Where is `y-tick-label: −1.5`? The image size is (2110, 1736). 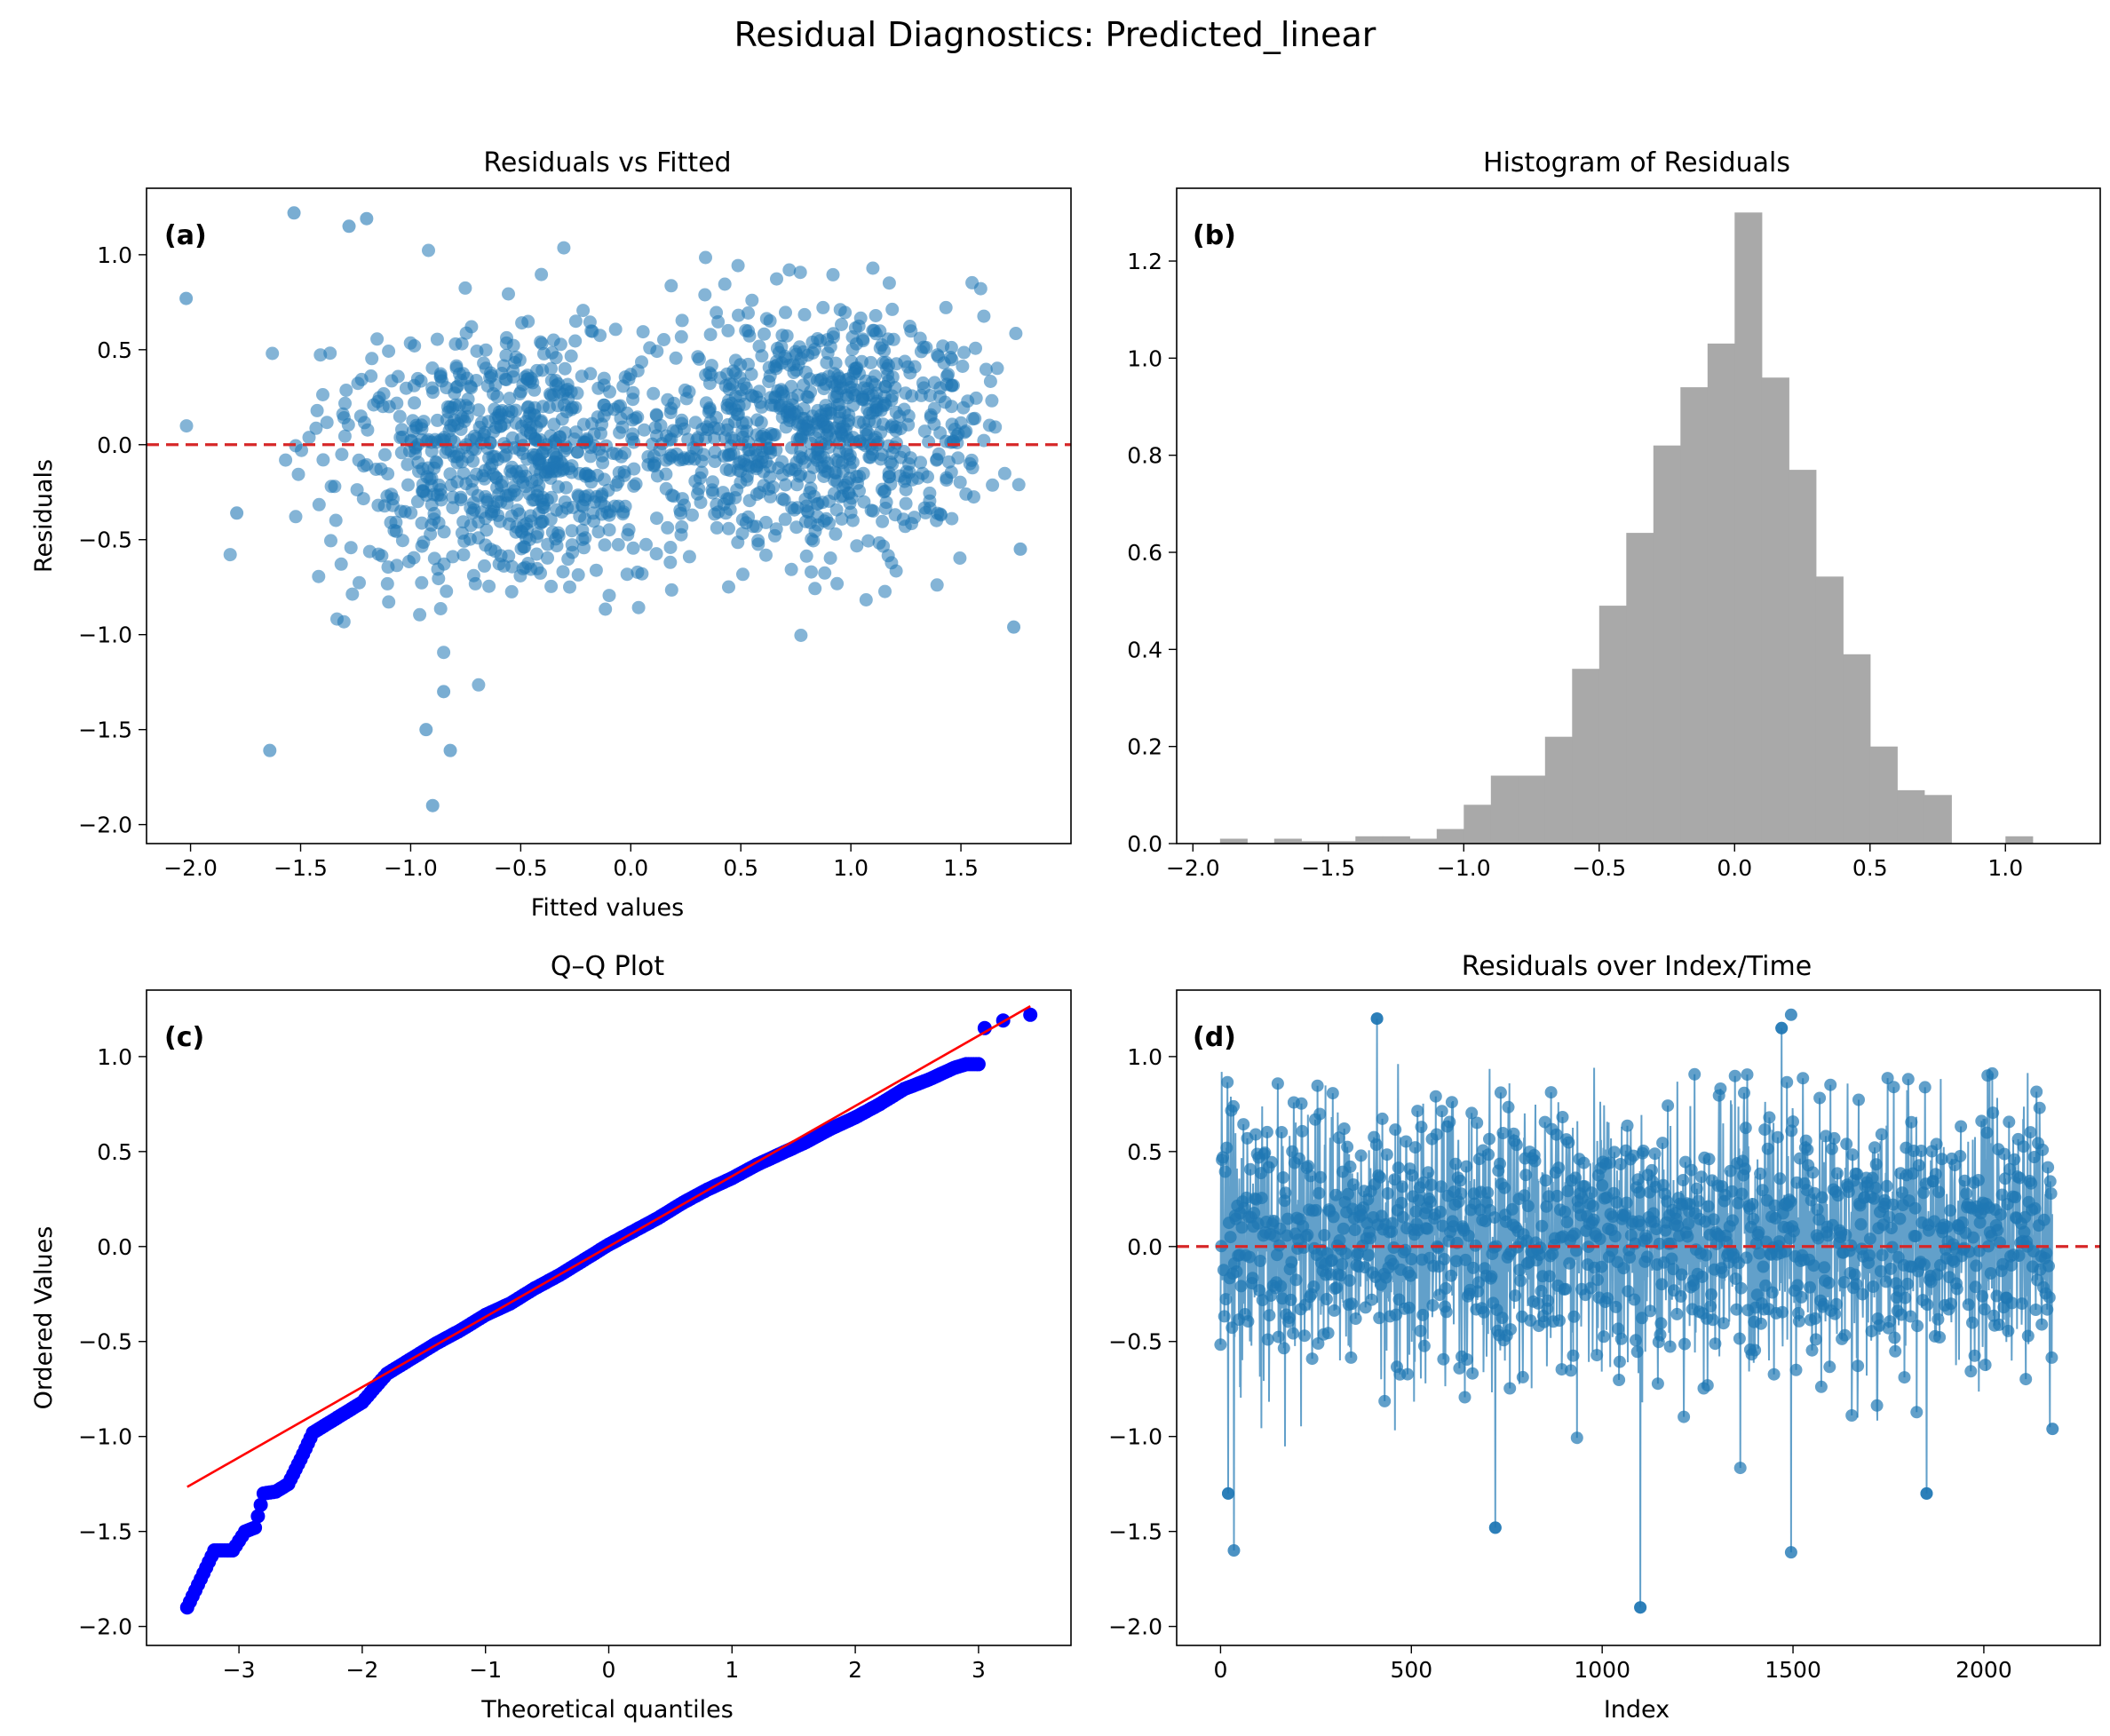 y-tick-label: −1.5 is located at coordinates (1135, 1532).